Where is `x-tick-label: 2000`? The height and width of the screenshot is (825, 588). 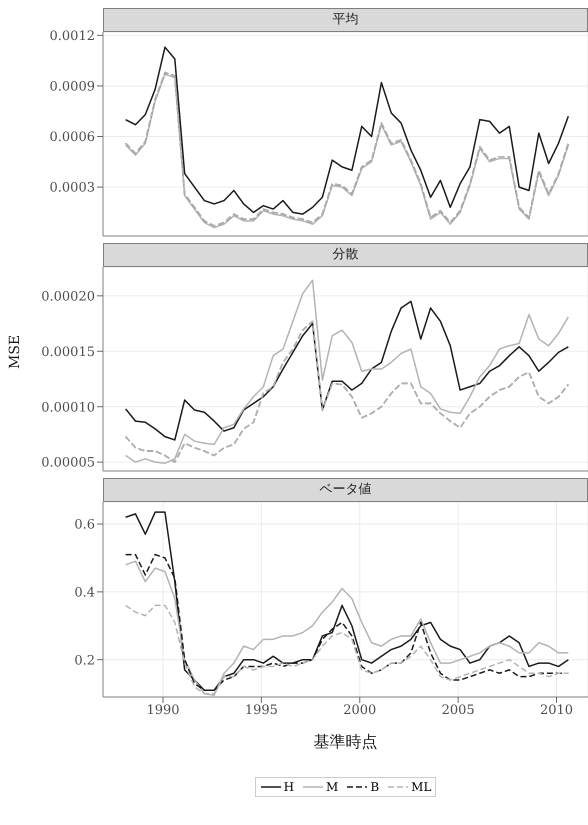
x-tick-label: 2000 is located at coordinates (359, 710).